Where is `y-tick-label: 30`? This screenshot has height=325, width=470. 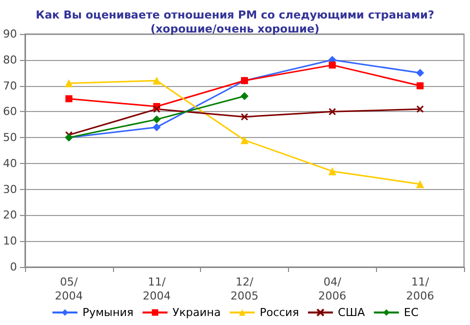 y-tick-label: 30 is located at coordinates (9, 189).